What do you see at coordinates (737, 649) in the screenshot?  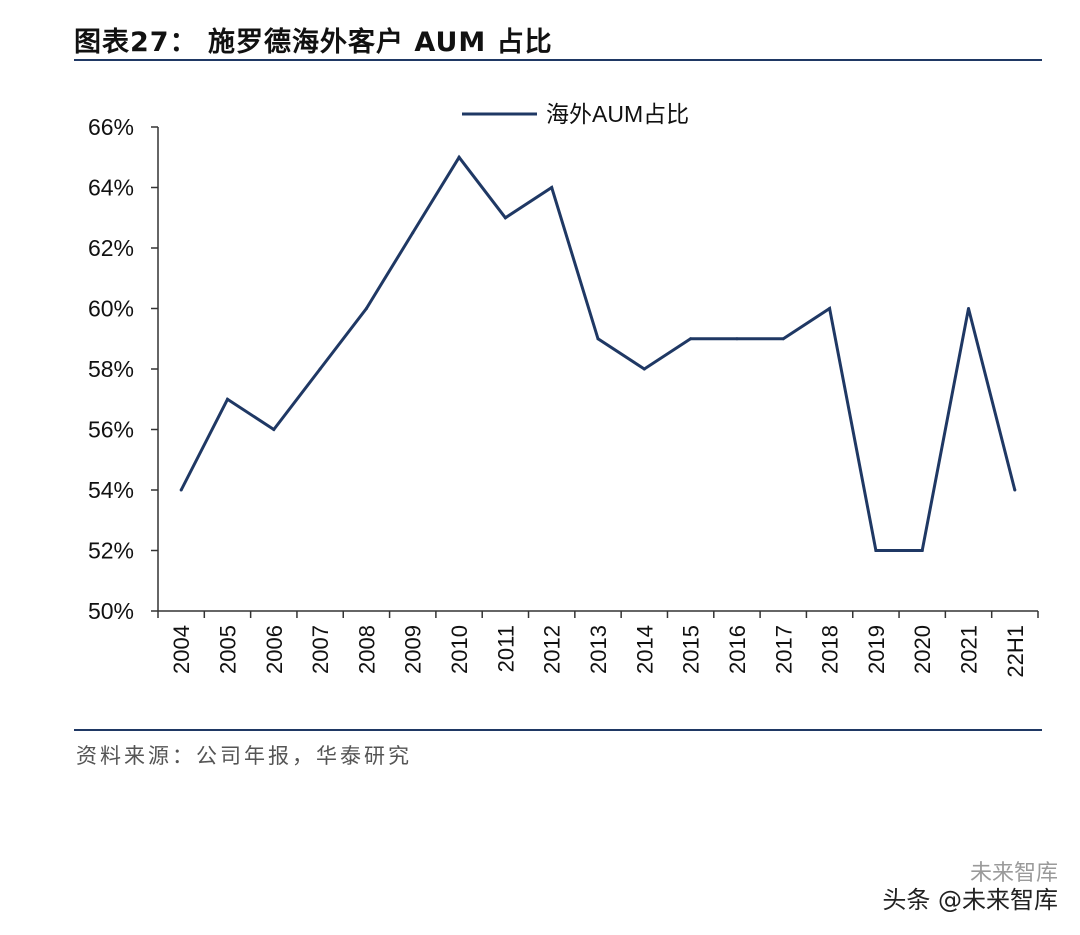 I see `x-tick-label: 2016` at bounding box center [737, 649].